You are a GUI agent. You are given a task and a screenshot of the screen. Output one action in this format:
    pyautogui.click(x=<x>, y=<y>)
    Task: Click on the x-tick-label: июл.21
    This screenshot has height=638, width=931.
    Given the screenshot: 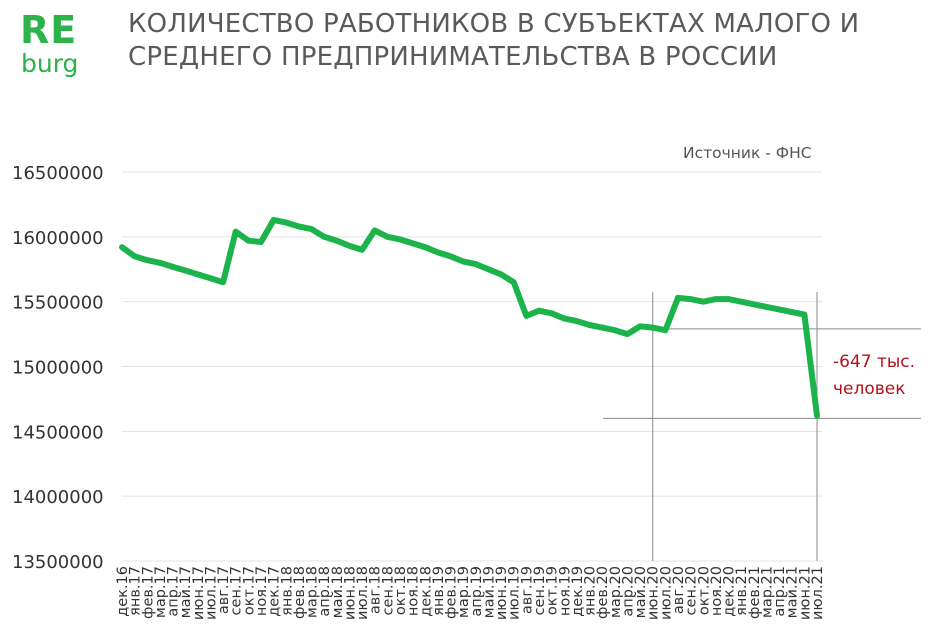 What is the action you would take?
    pyautogui.click(x=818, y=593)
    